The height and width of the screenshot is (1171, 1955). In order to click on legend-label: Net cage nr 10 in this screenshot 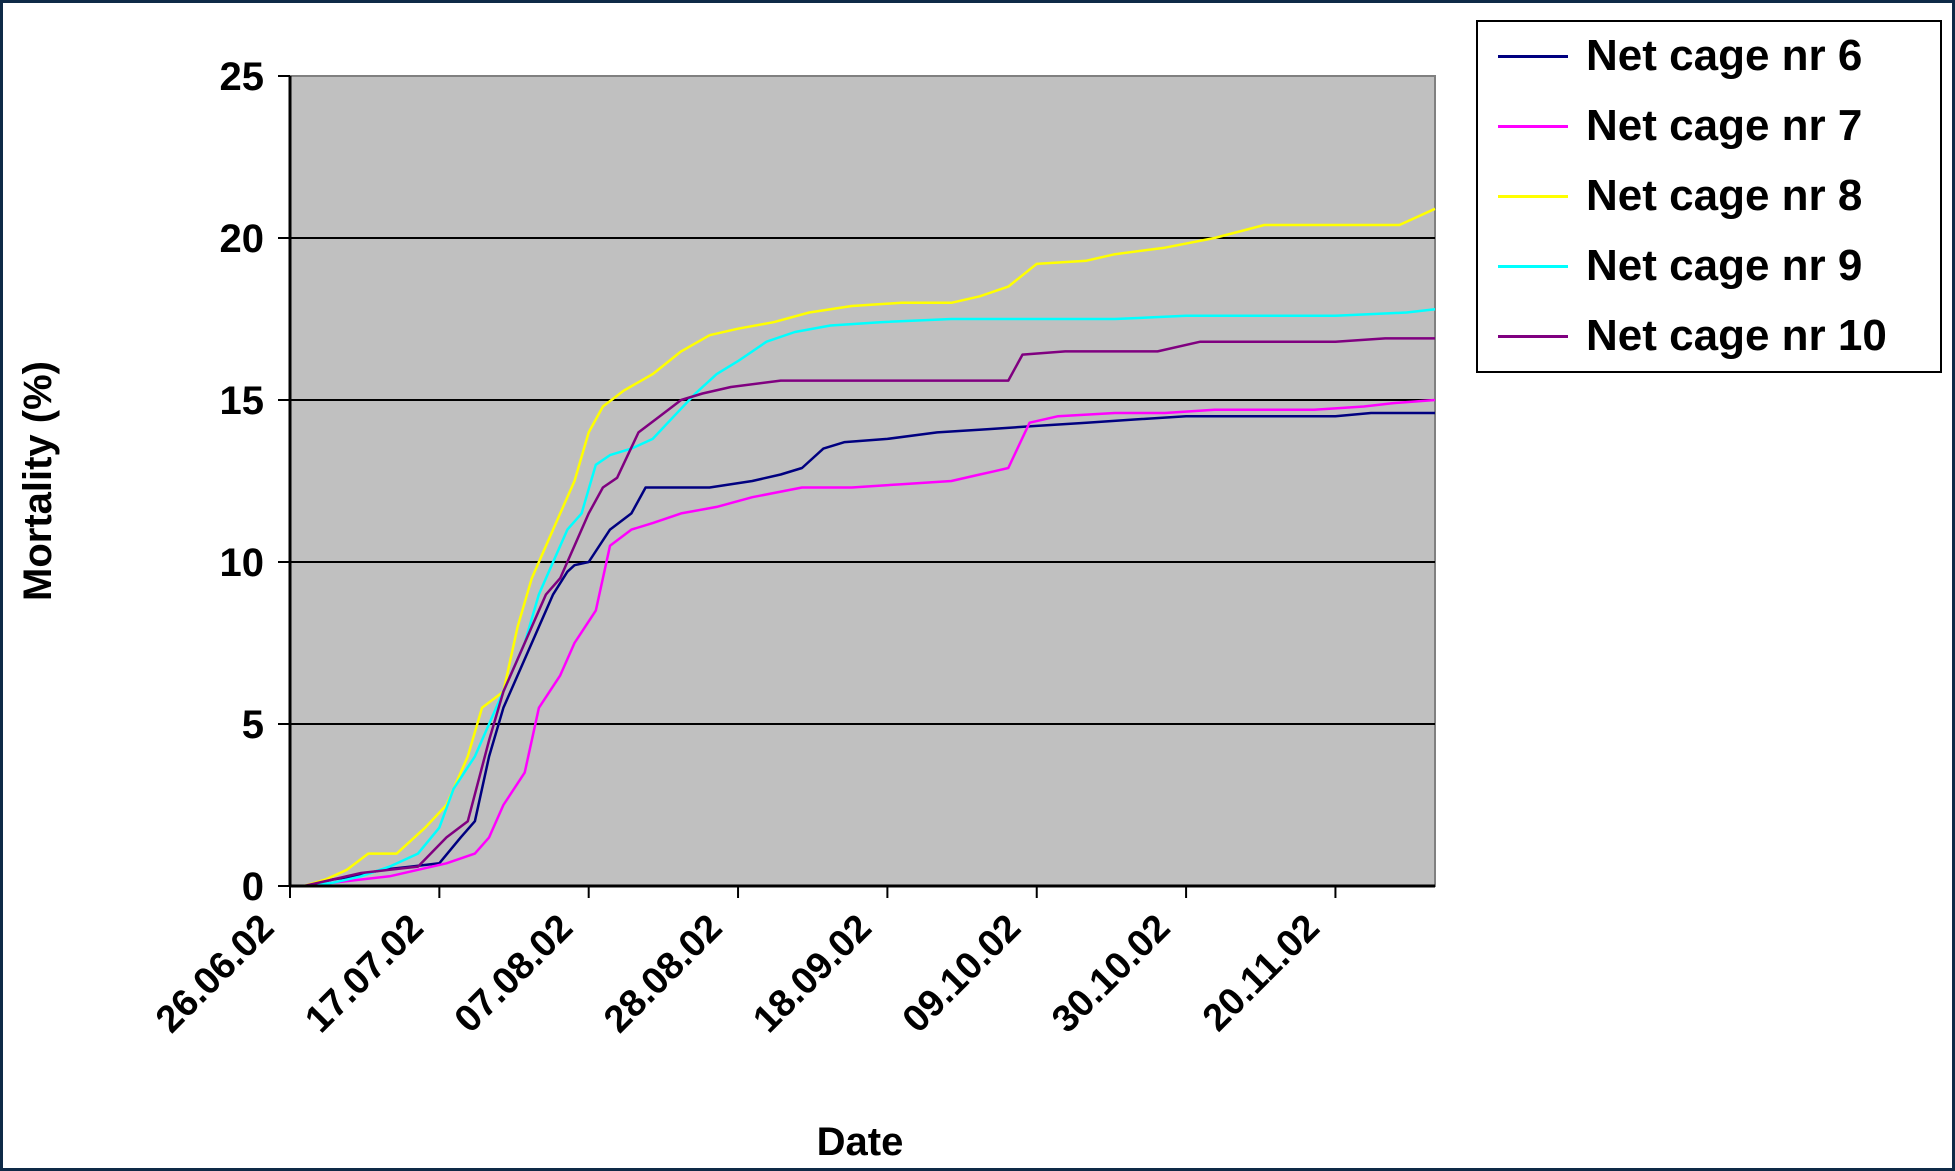, I will do `click(1736, 335)`.